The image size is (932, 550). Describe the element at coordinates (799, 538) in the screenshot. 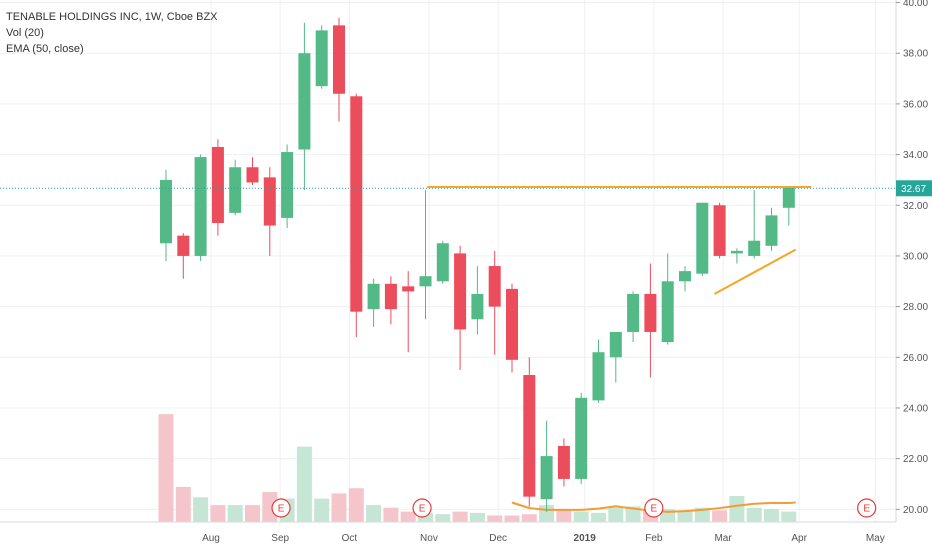

I see `x-tick-label: Apr` at that location.